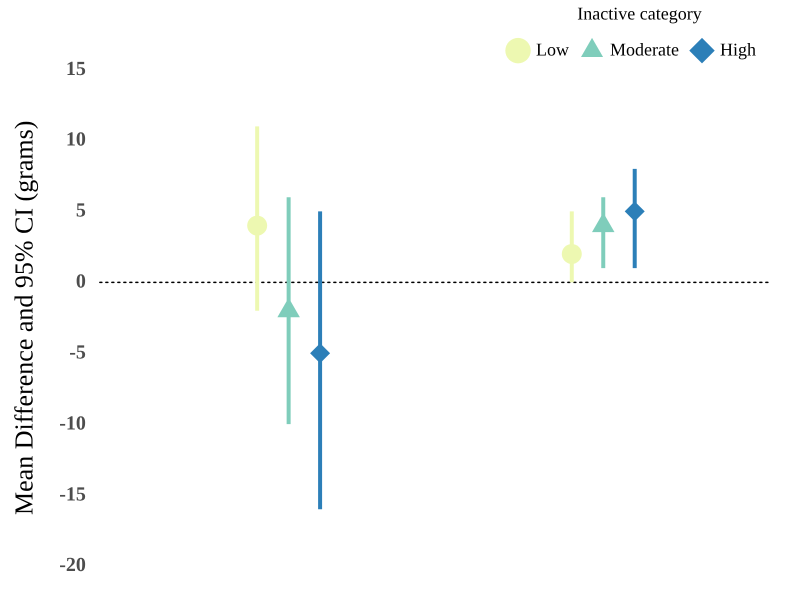  Describe the element at coordinates (72, 423) in the screenshot. I see `y-tick-label: -10` at that location.